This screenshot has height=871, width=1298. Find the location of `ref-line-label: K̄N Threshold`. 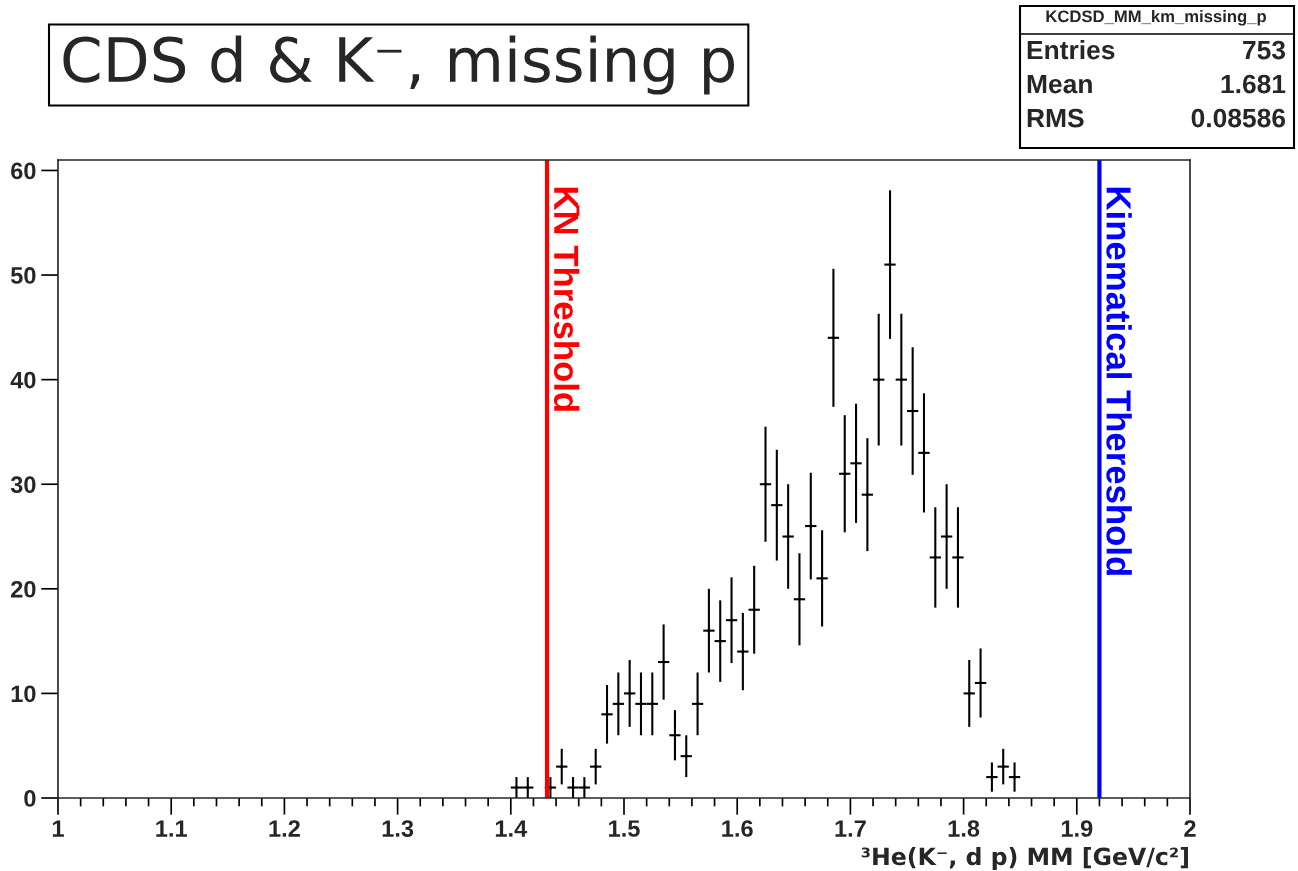

ref-line-label: K̄N Threshold is located at coordinates (566, 299).